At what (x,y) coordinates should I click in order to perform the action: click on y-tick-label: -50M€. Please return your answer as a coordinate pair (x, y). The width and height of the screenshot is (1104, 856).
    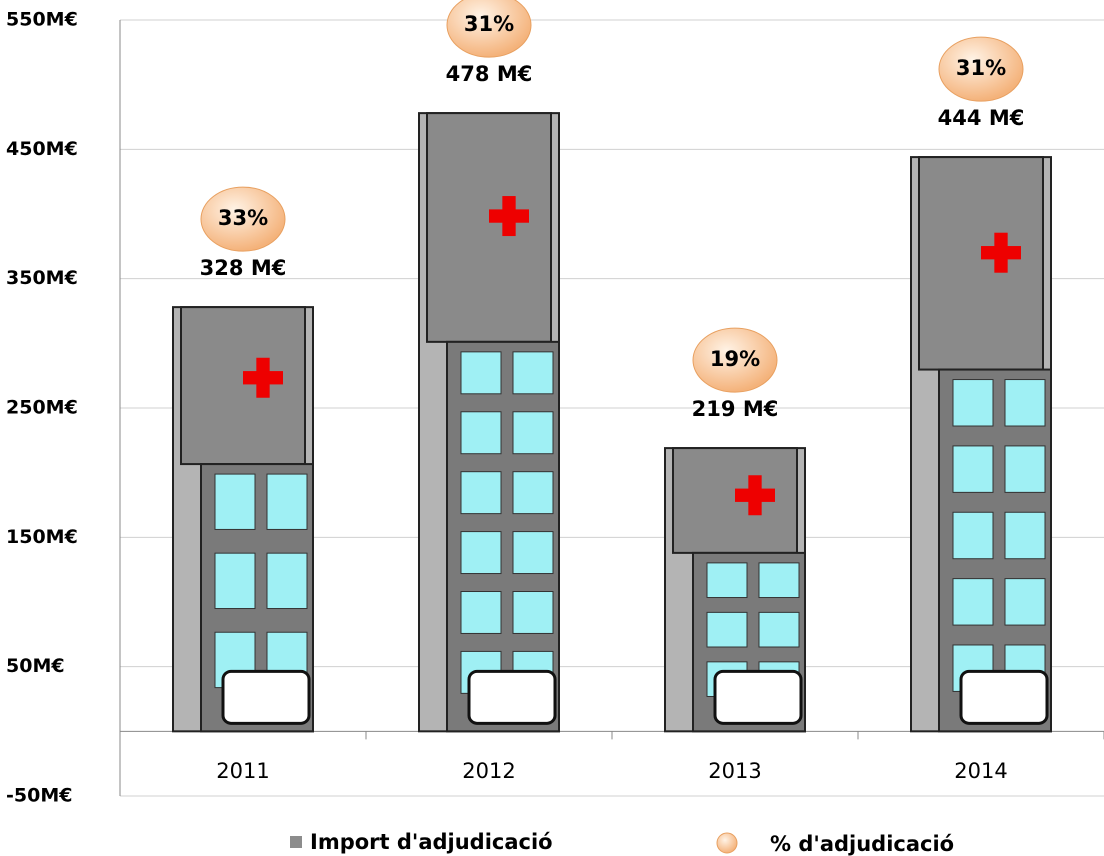
    Looking at the image, I should click on (39, 796).